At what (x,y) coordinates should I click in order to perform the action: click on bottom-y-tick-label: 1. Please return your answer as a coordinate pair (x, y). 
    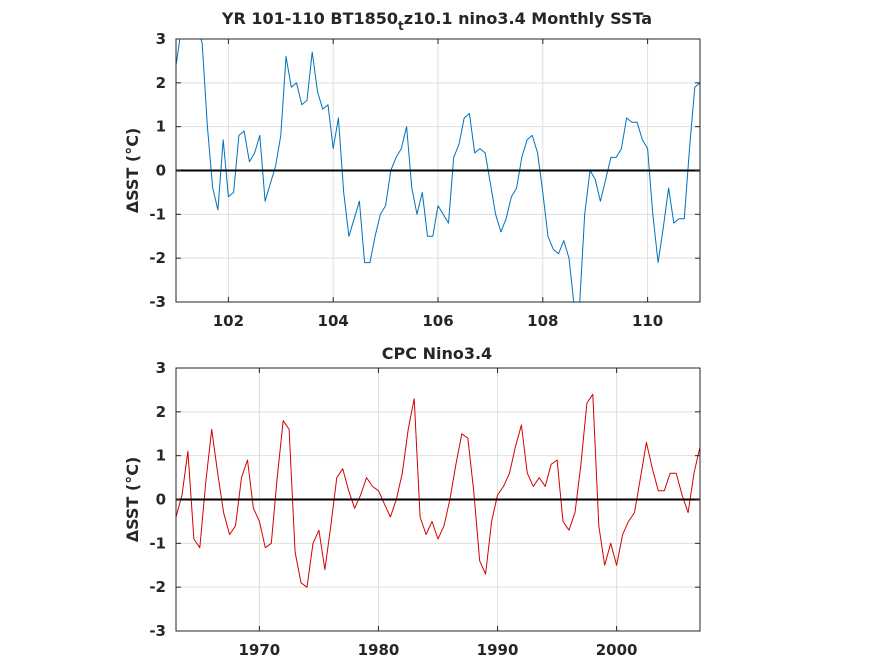
    Looking at the image, I should click on (161, 456).